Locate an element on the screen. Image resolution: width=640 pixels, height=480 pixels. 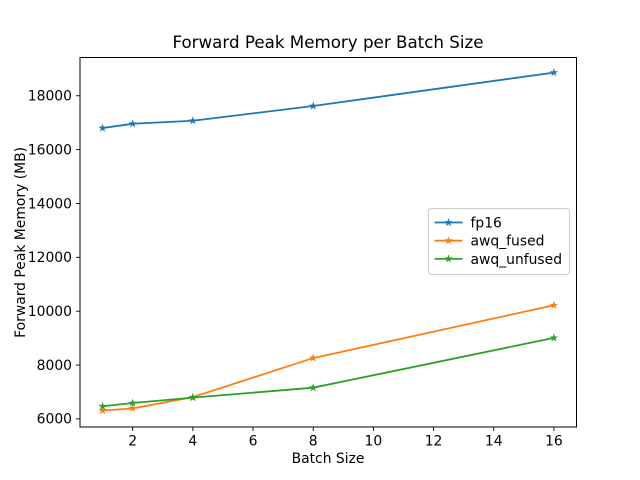
legend-box is located at coordinates (499, 241).